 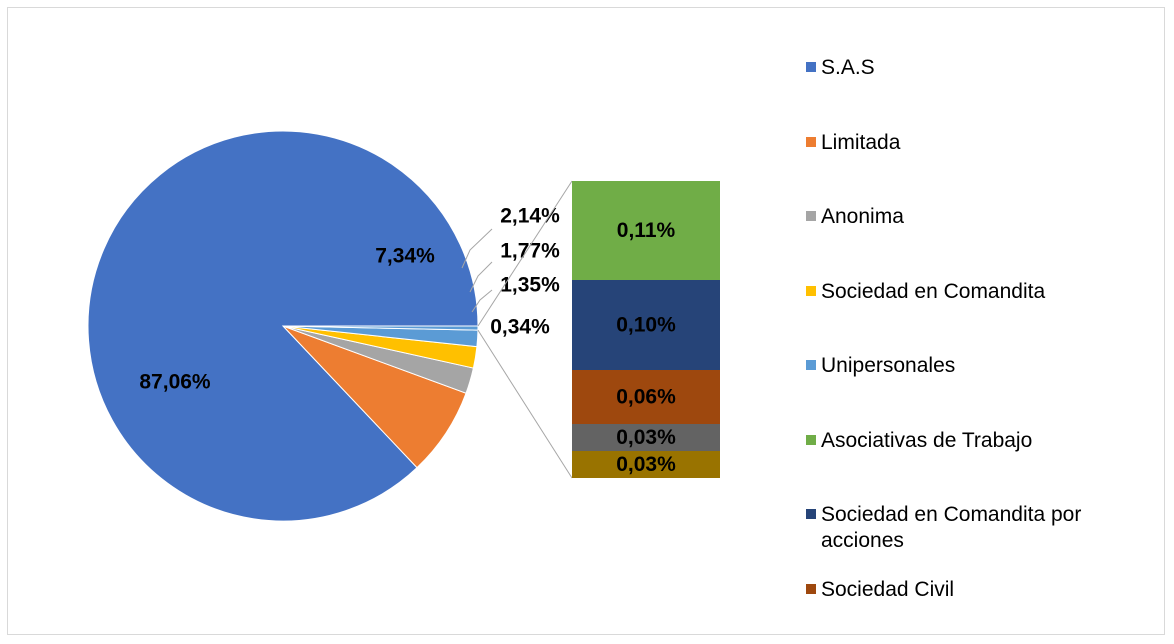 What do you see at coordinates (861, 142) in the screenshot?
I see `legend-label: Limitada` at bounding box center [861, 142].